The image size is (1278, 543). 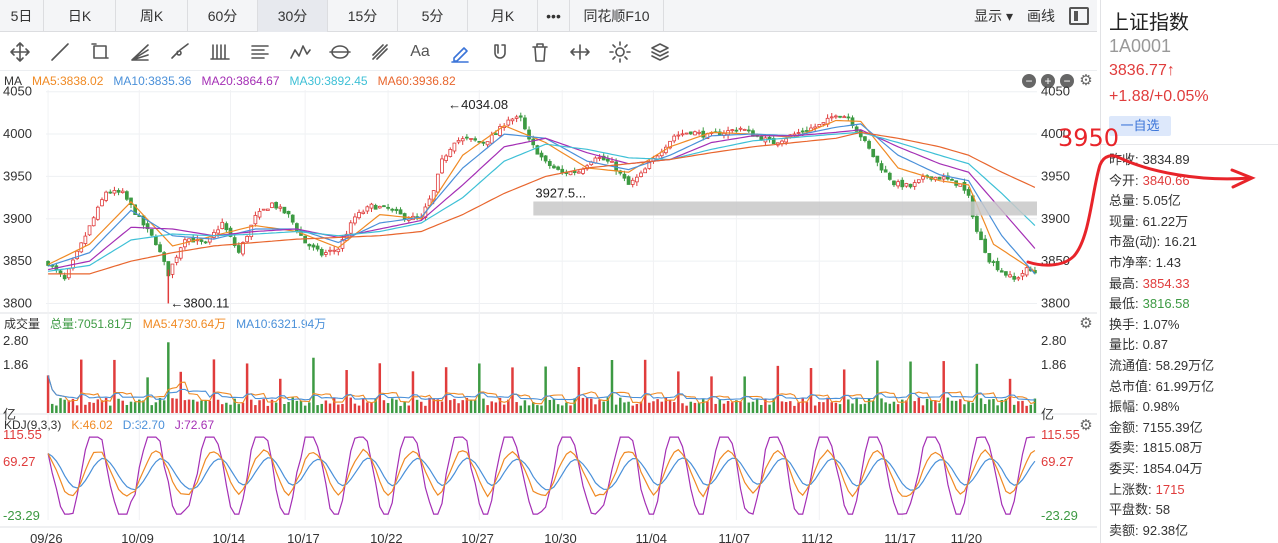 I want to click on collapse-icon: −, so click(x=1029, y=81).